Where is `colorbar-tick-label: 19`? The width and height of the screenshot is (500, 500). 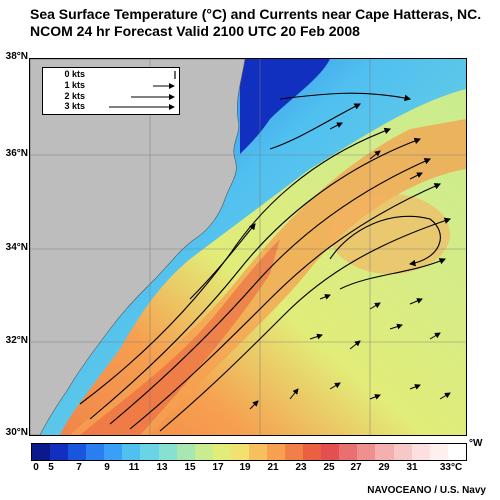 colorbar-tick-label: 19 is located at coordinates (245, 467).